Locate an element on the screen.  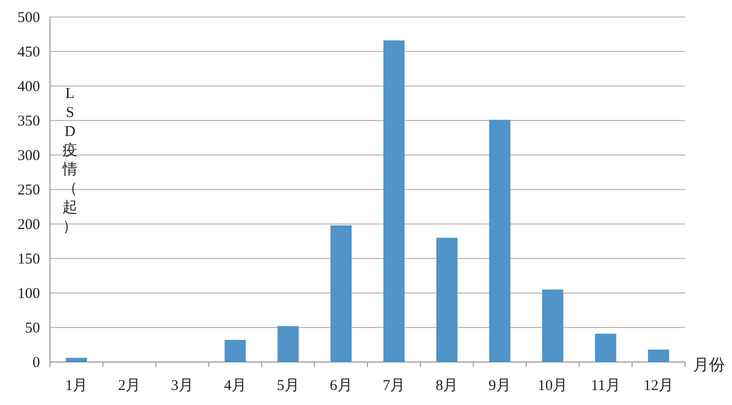
y-tick-label: 350 is located at coordinates (29, 122).